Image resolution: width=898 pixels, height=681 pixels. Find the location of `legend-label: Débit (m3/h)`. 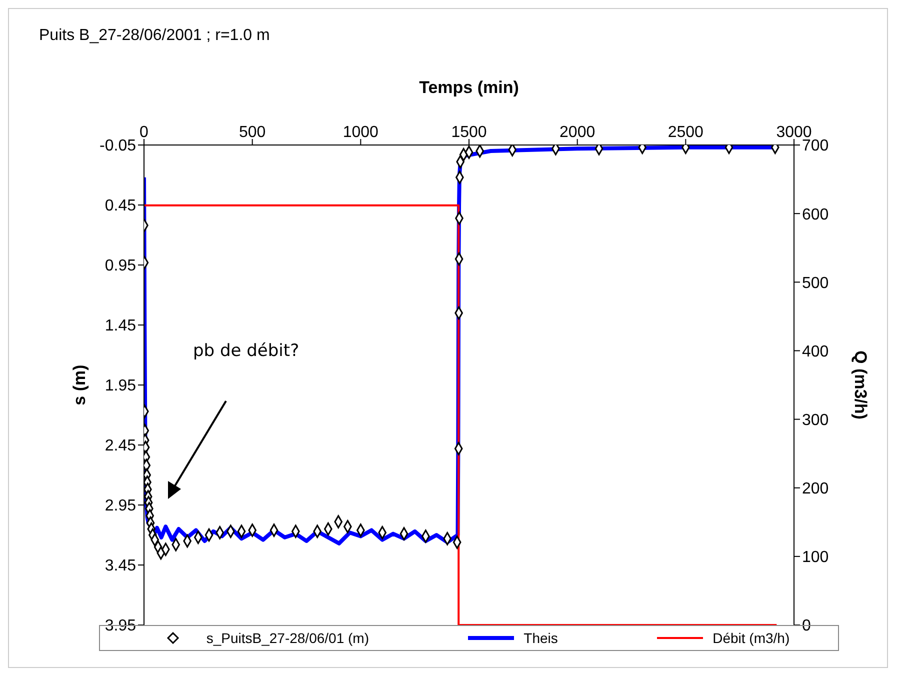

legend-label: Débit (m3/h) is located at coordinates (751, 638).